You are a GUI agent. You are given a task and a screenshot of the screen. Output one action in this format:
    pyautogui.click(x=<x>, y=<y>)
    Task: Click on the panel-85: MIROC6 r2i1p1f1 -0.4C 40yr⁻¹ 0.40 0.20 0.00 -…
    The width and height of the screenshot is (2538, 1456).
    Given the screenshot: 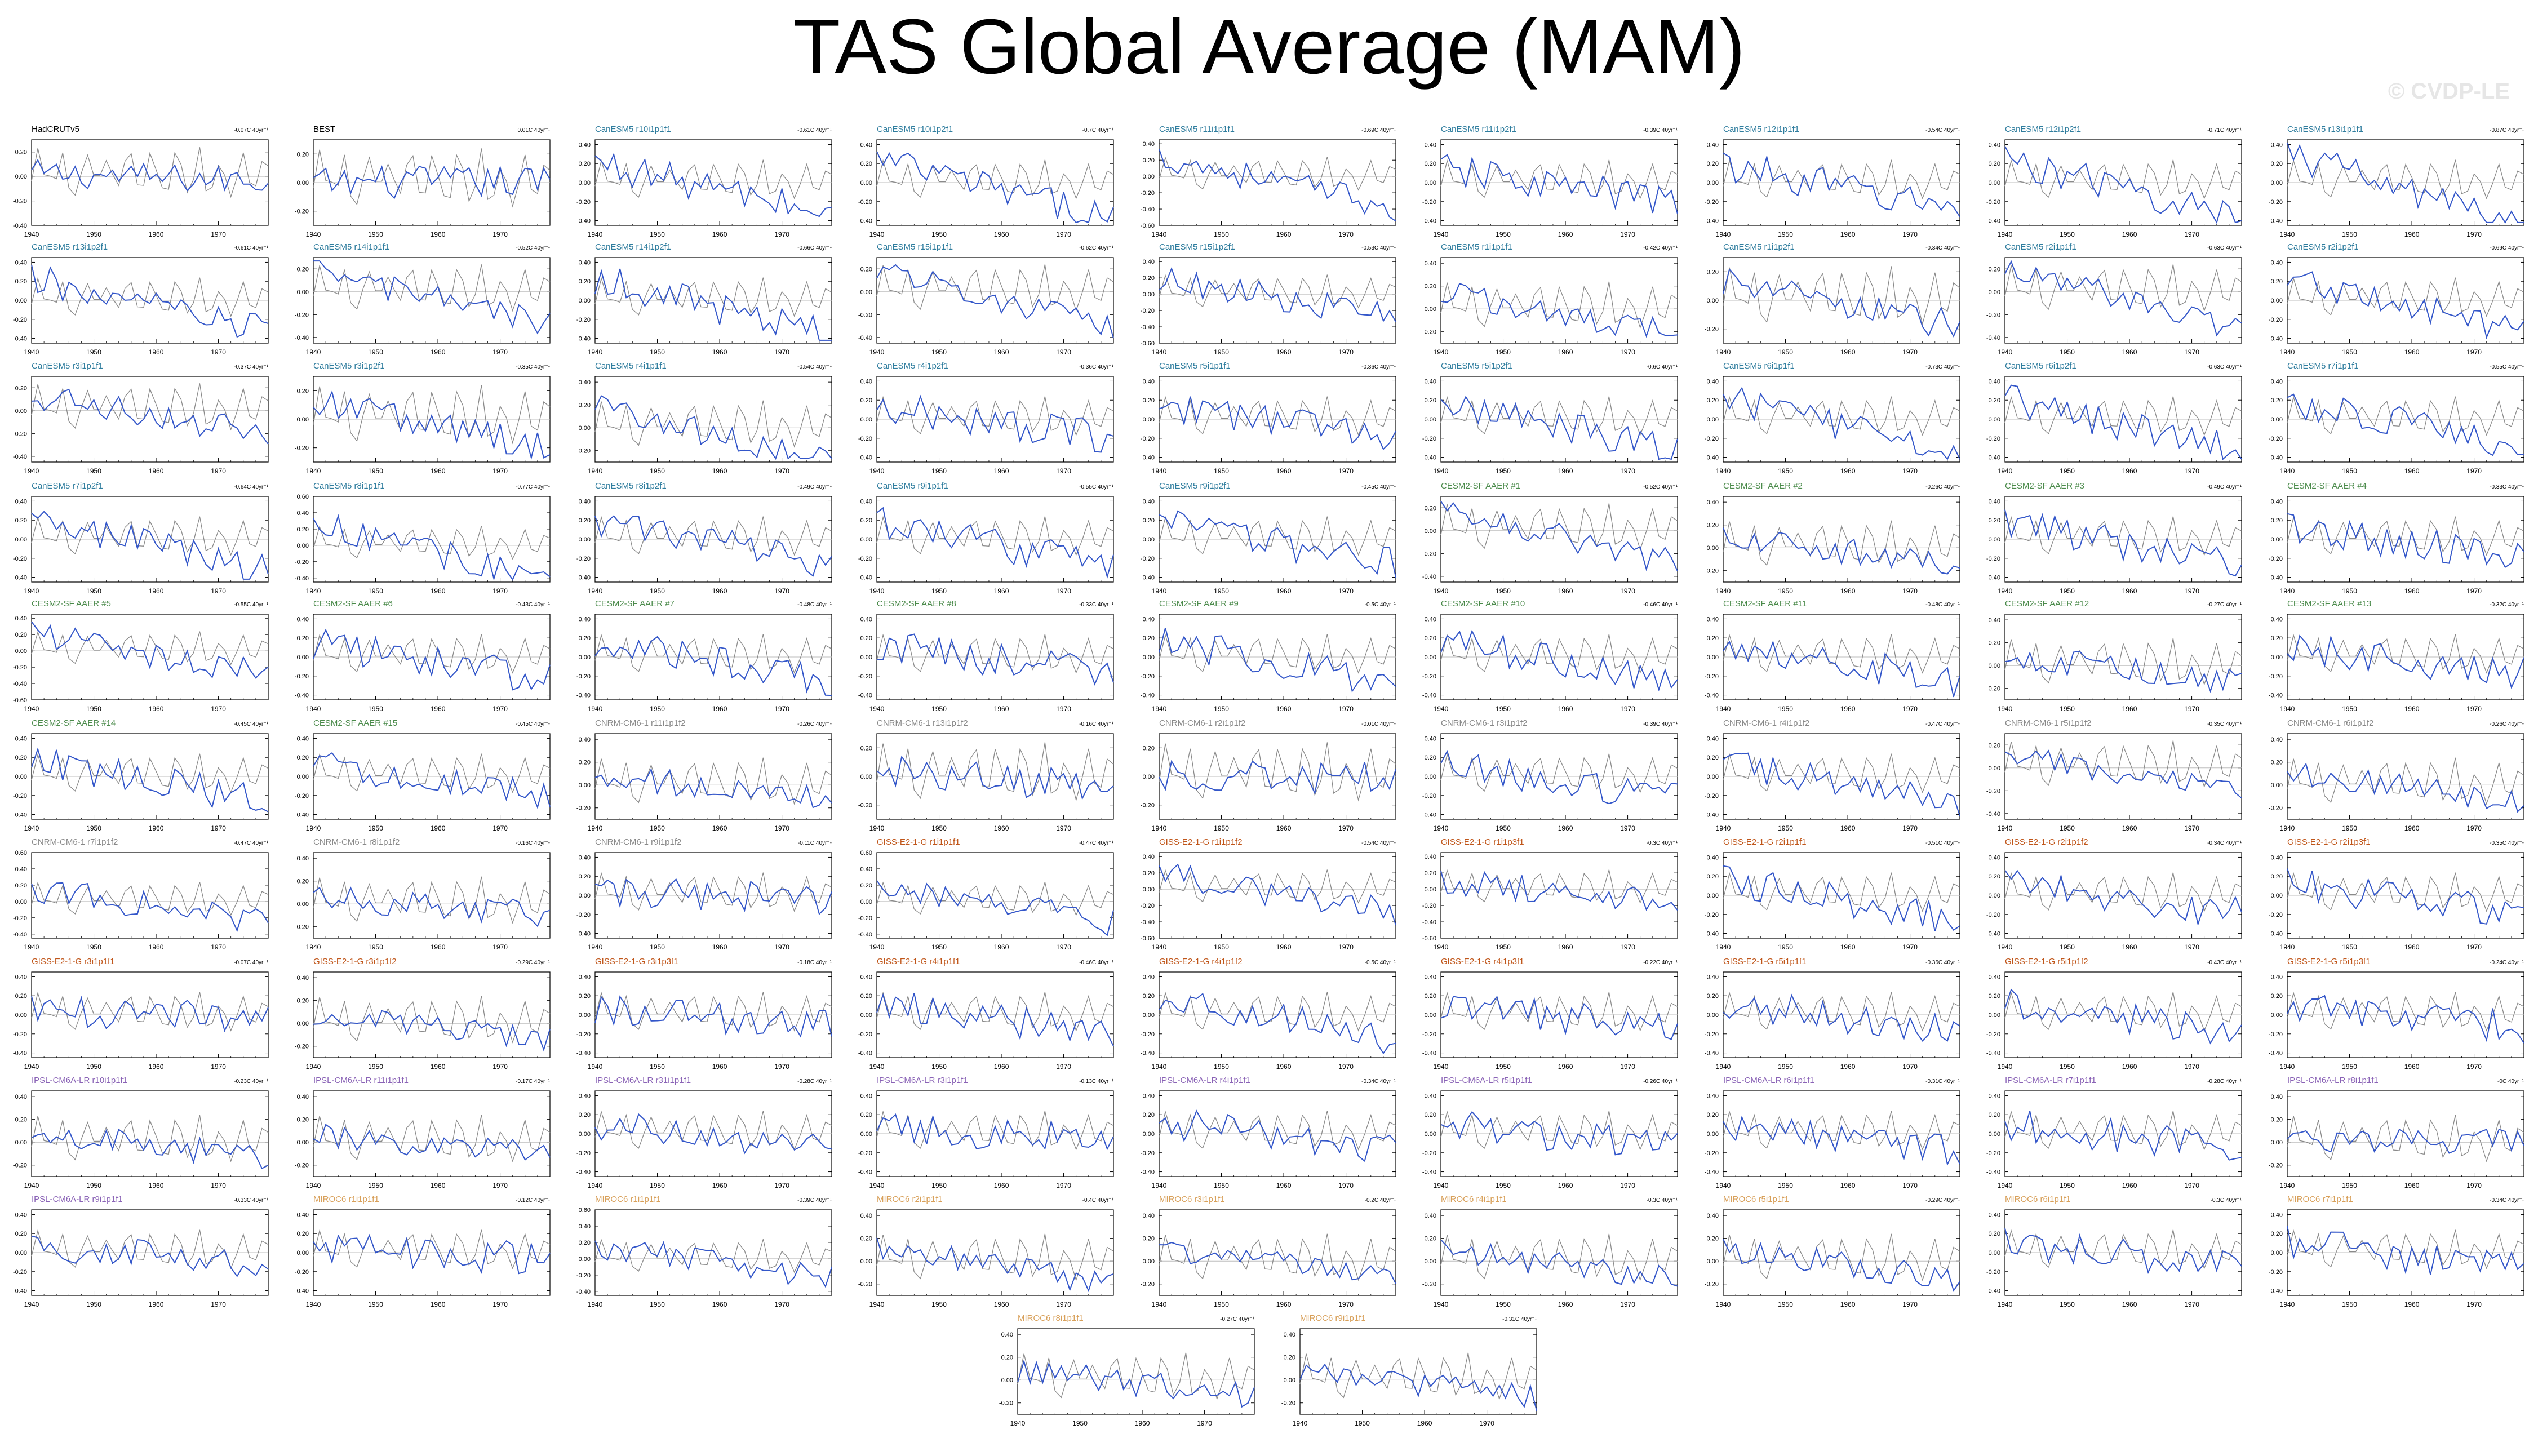 What is the action you would take?
    pyautogui.click(x=986, y=1251)
    